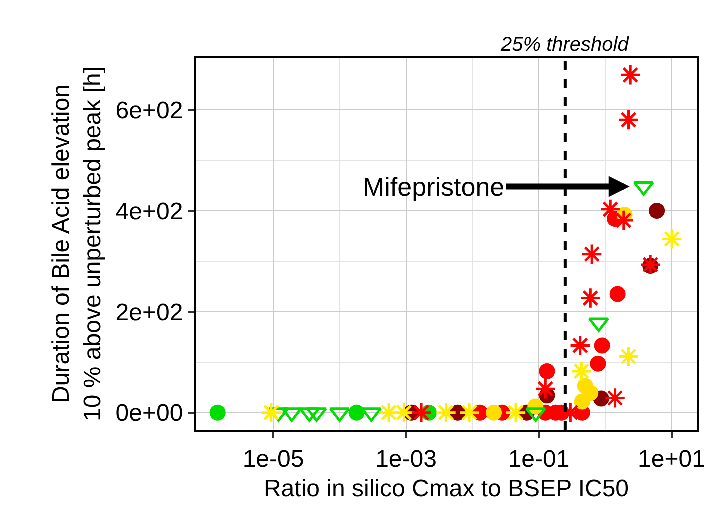 This screenshot has width=718, height=509. What do you see at coordinates (406, 459) in the screenshot?
I see `x-tick-label: 1e-03` at bounding box center [406, 459].